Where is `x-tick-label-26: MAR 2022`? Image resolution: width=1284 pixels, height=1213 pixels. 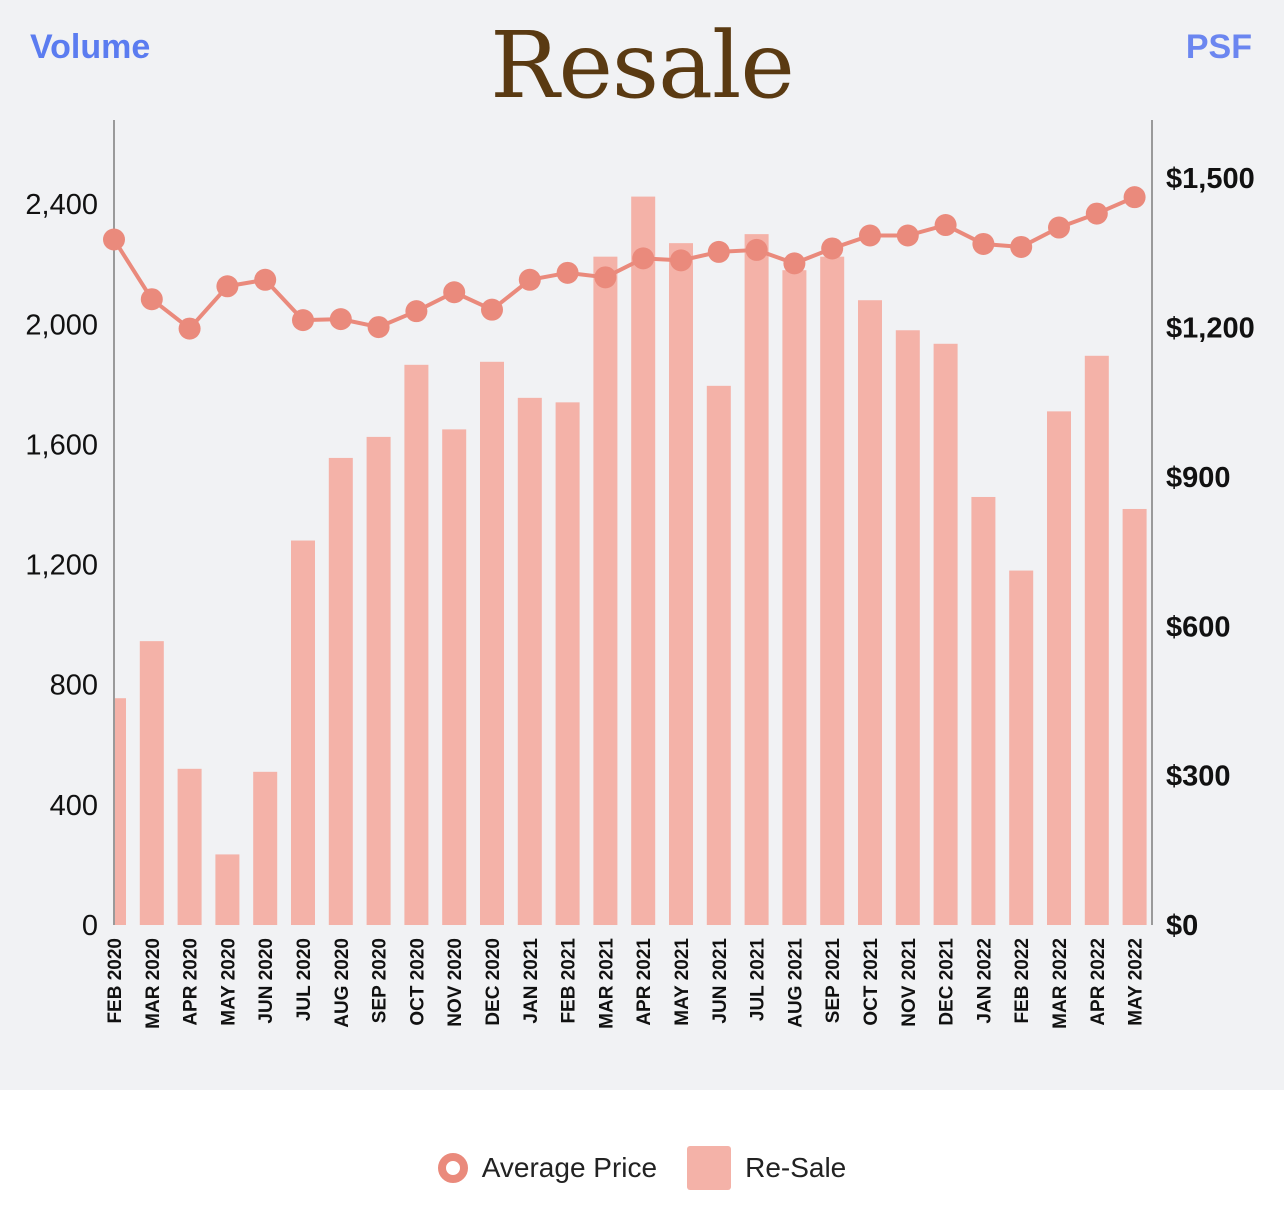 x-tick-label-26: MAR 2022 is located at coordinates (1060, 983).